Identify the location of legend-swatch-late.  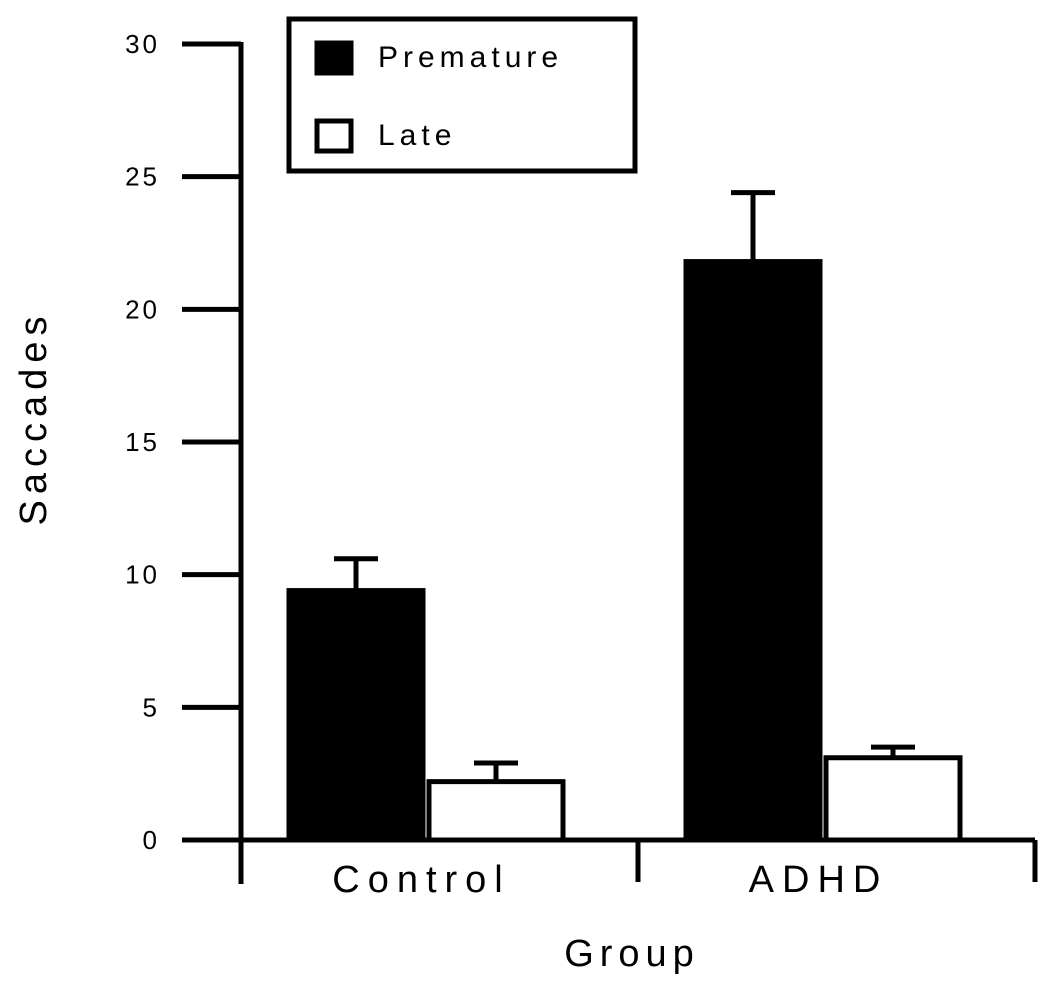
(334, 136).